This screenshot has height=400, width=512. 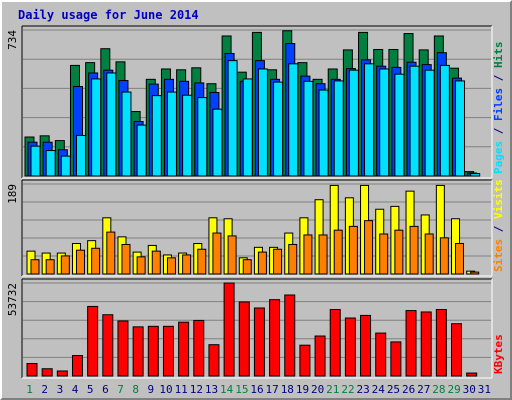 I want to click on x-label-day-11: 11, so click(x=181, y=389).